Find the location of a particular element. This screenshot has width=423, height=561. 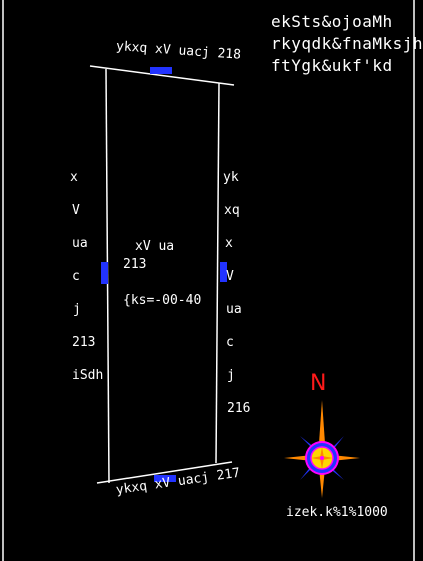

right-side-word-6: c is located at coordinates (230, 342).